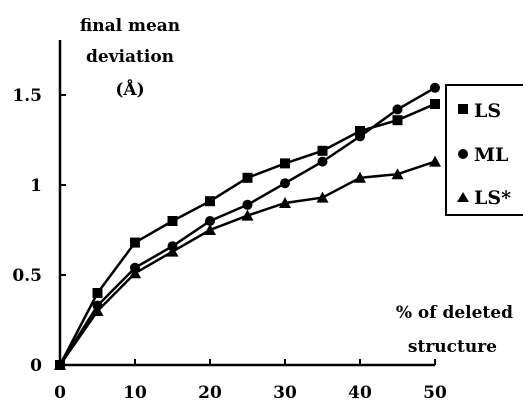  Describe the element at coordinates (463, 154) in the screenshot. I see `legend-marker-ml` at that location.